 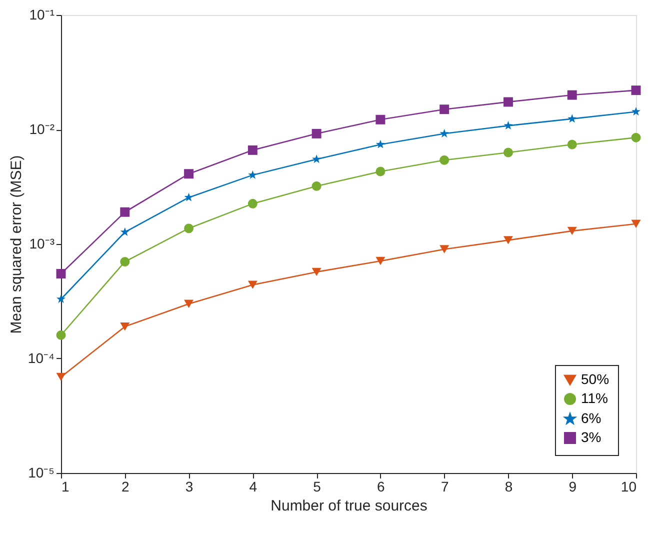 I want to click on x-tick-label: 9, so click(x=572, y=486).